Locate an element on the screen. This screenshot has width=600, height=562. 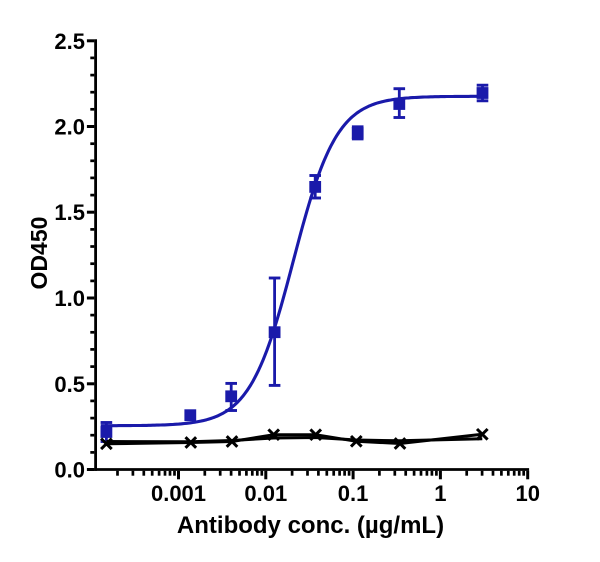
svg-text: 0.001 is located at coordinates (178, 493).